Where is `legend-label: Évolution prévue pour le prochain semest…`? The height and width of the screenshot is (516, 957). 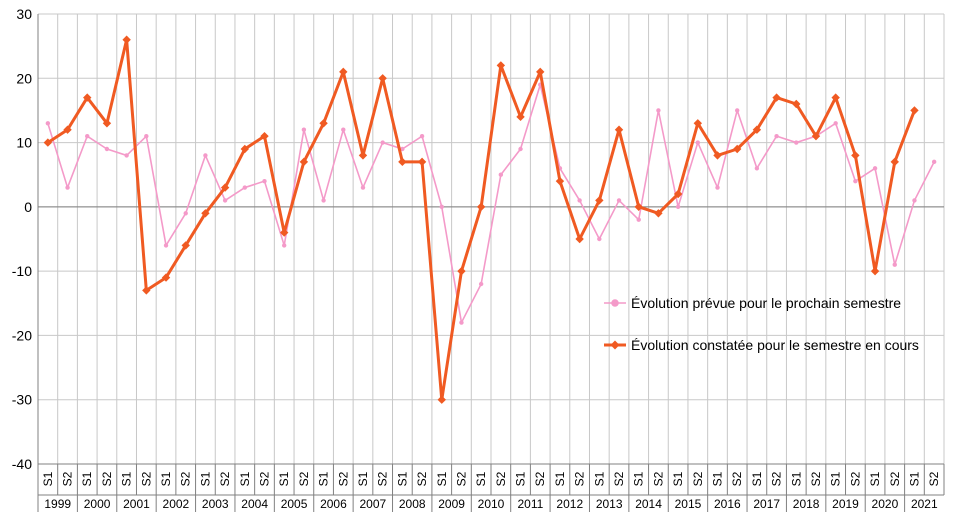 legend-label: Évolution prévue pour le prochain semest… is located at coordinates (766, 303).